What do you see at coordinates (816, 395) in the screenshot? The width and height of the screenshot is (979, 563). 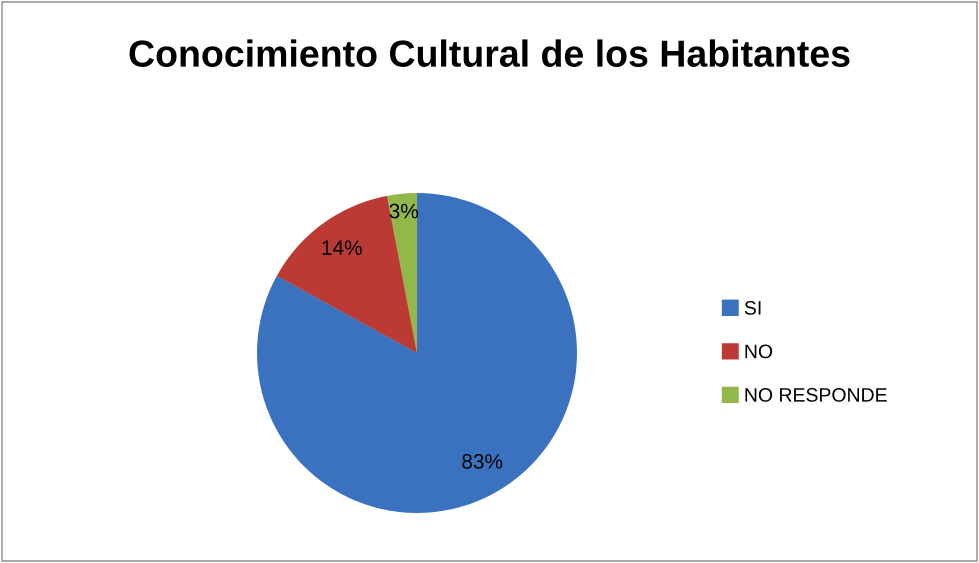 I see `legend-label: NO RESPONDE` at bounding box center [816, 395].